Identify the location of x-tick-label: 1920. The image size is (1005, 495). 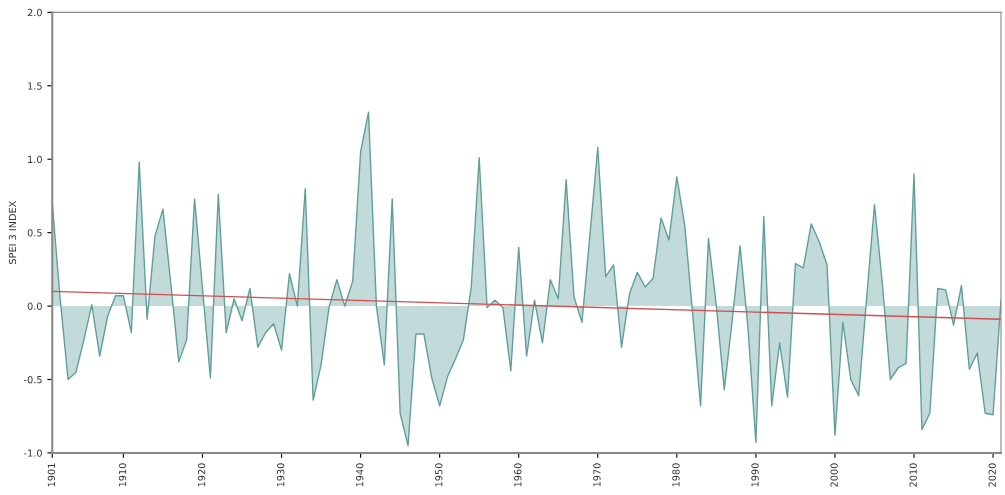
(201, 475).